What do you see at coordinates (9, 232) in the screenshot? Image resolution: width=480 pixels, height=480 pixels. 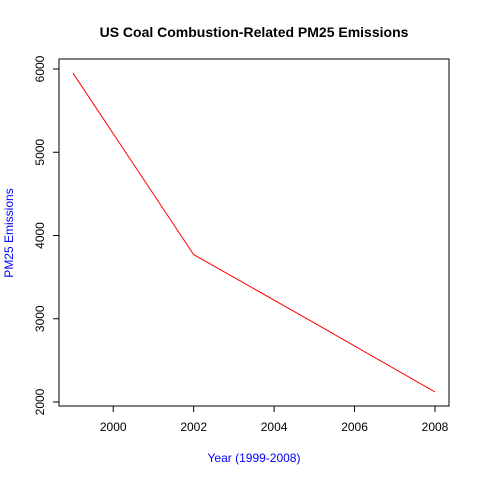 I see `y-axis-label: PM25 Emissions` at bounding box center [9, 232].